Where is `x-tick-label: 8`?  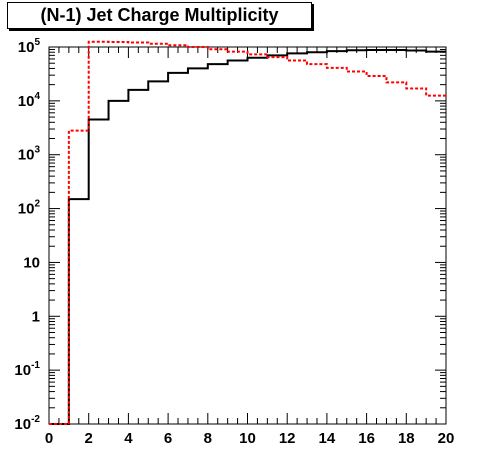
x-tick-label: 8 is located at coordinates (208, 438).